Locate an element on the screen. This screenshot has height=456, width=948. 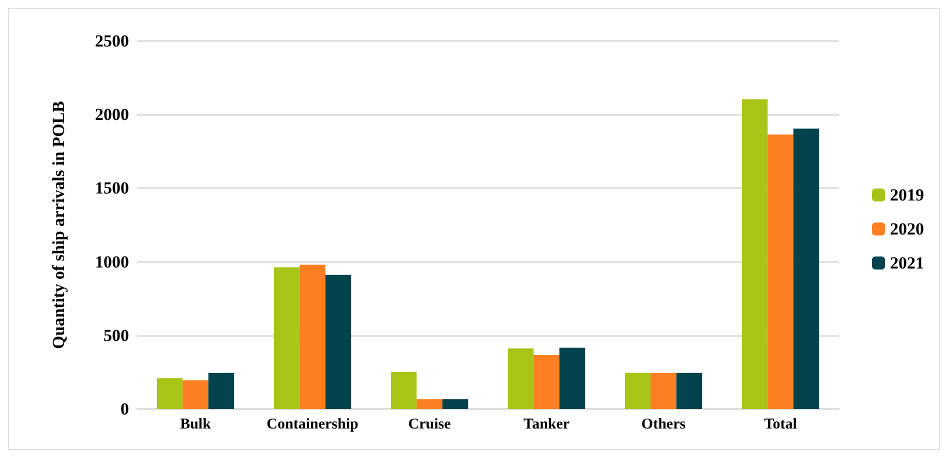
y-tick-label: 2000 is located at coordinates (112, 114).